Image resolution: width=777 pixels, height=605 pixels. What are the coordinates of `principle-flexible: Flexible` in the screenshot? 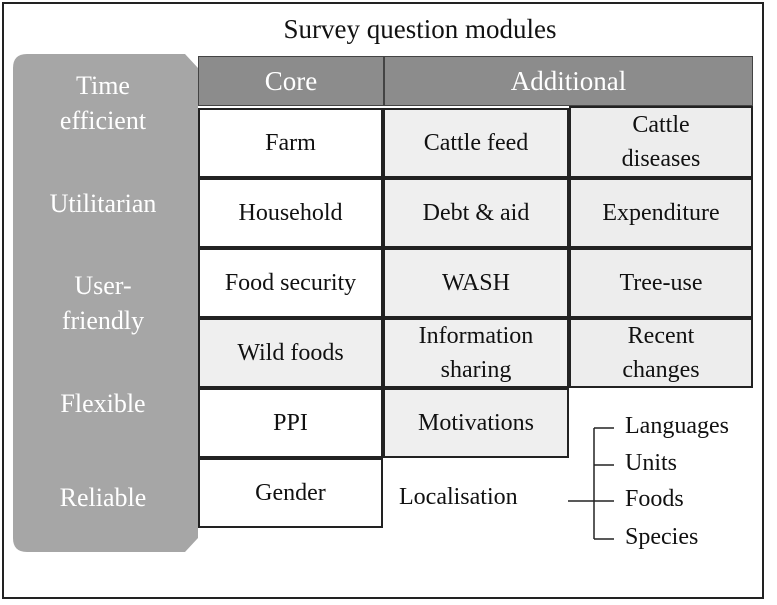 It's located at (103, 403).